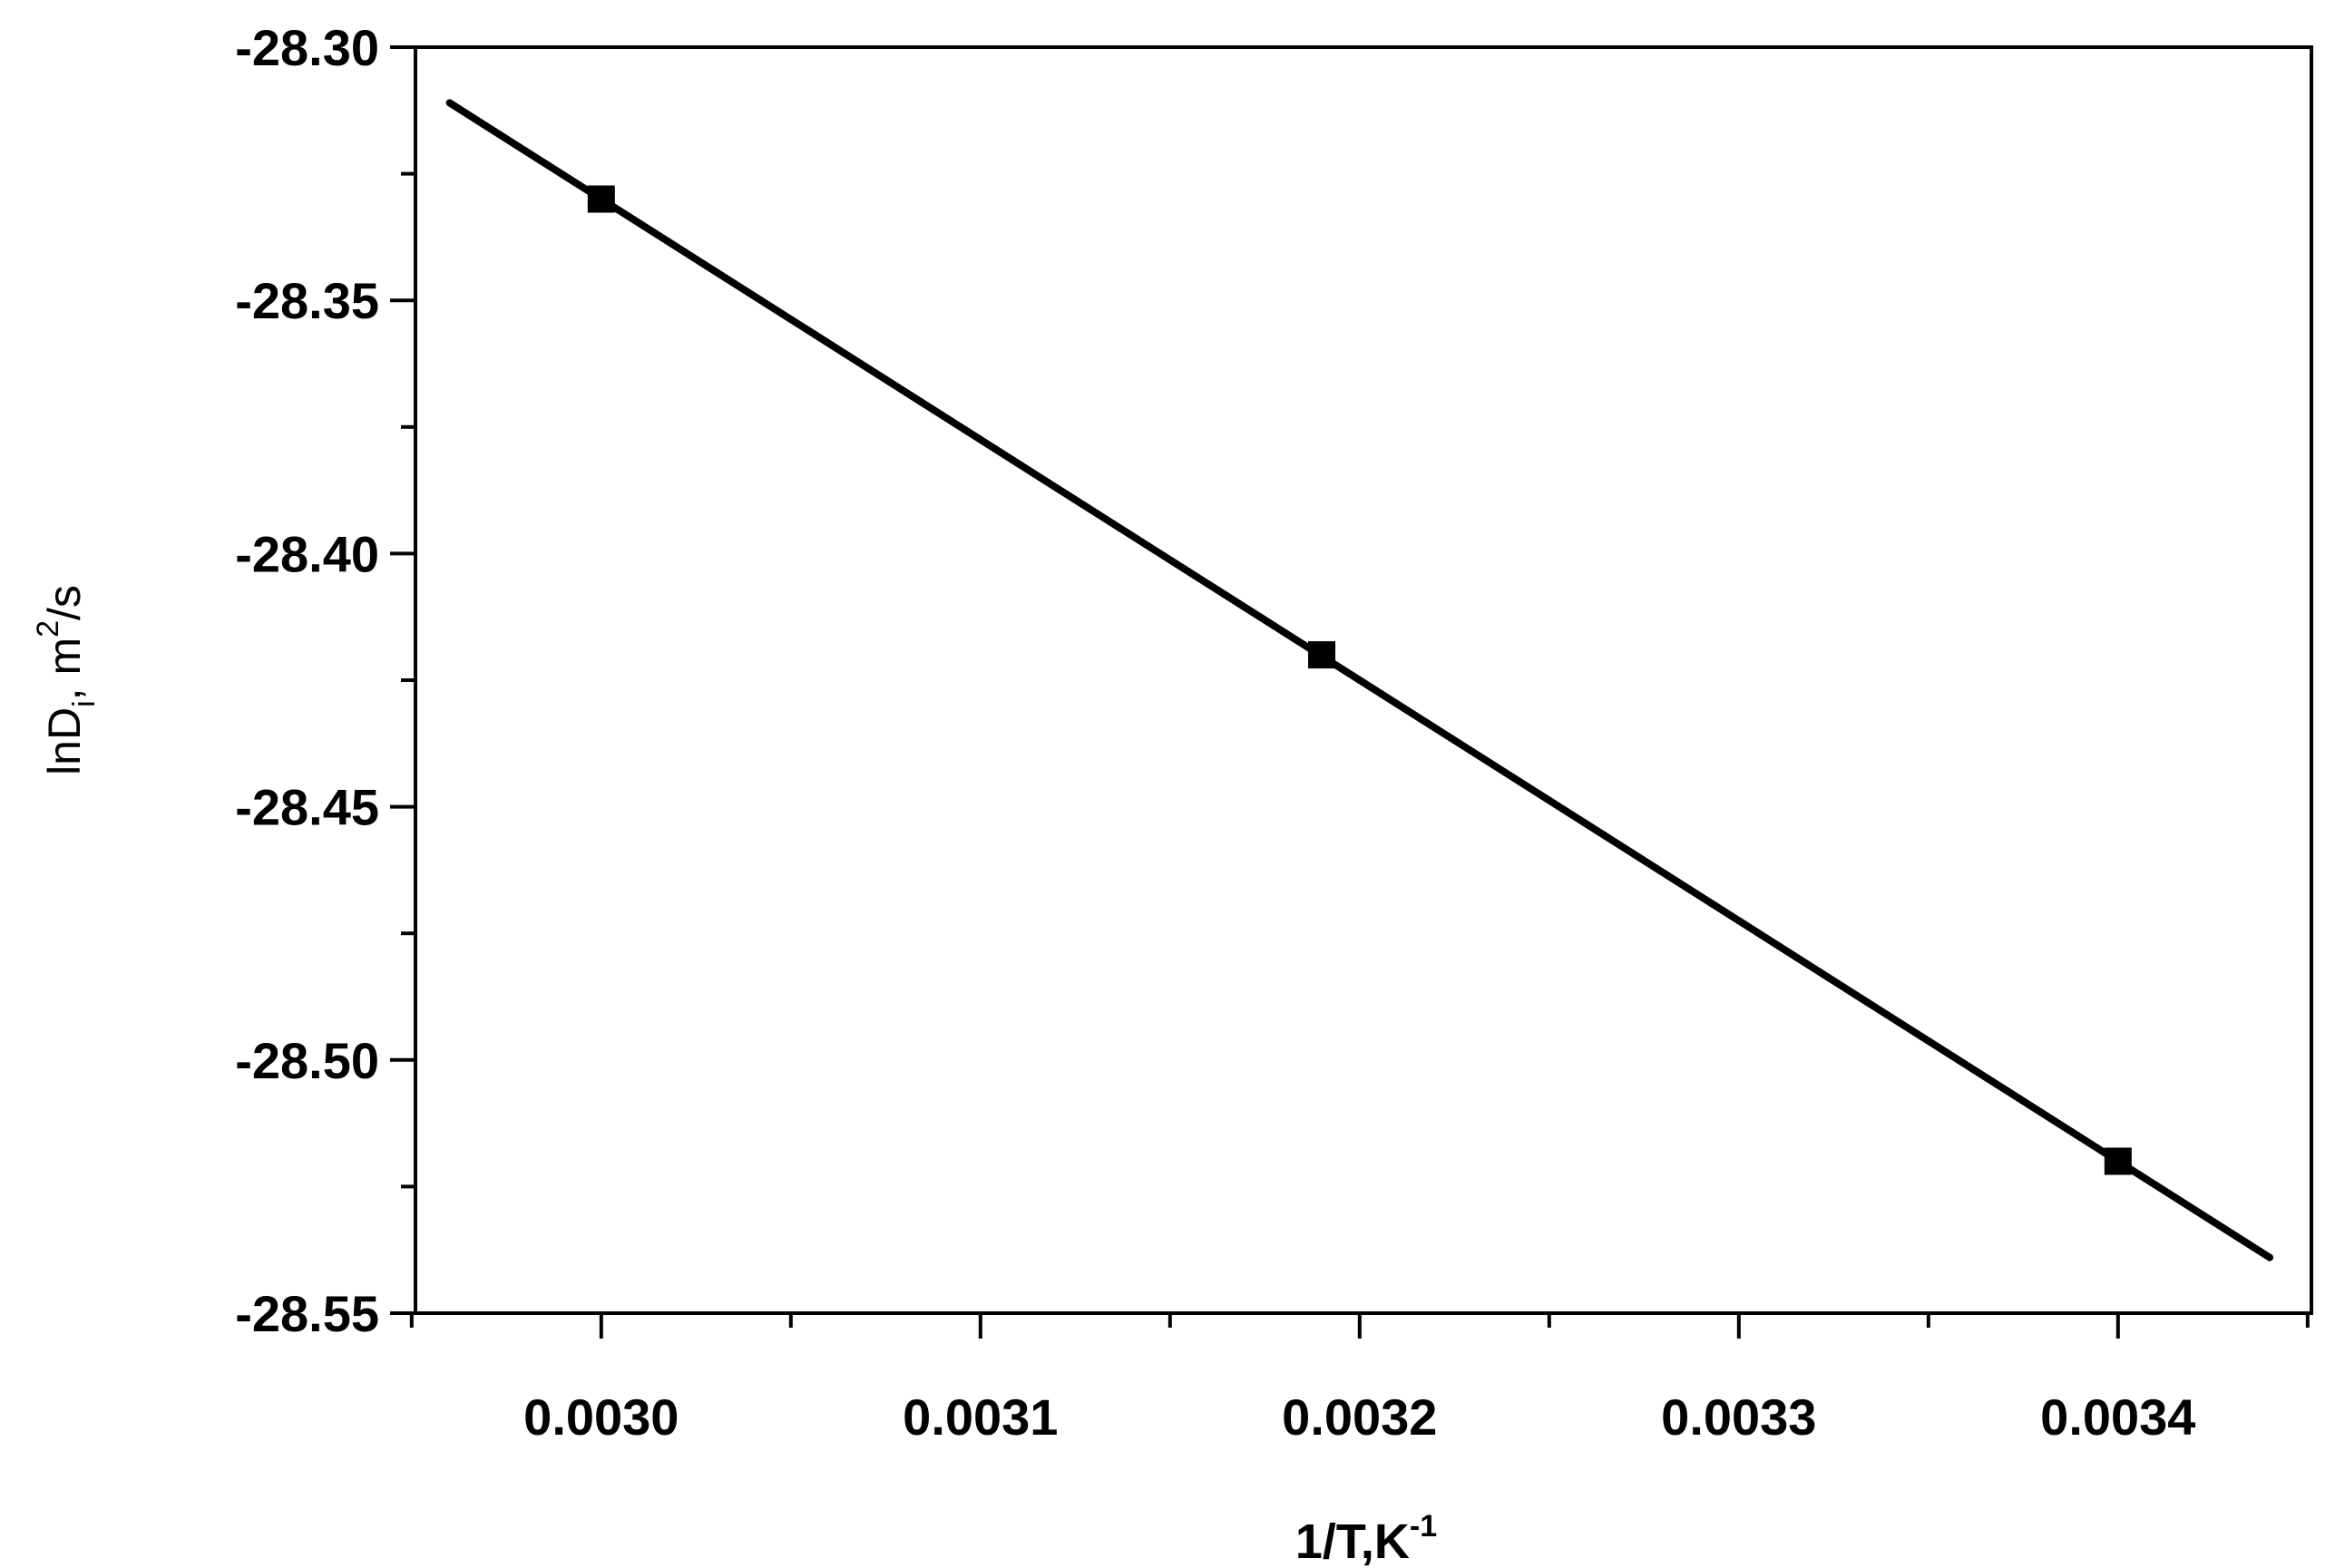 This screenshot has width=2335, height=1568. I want to click on x-tick-label: 0.0032, so click(1359, 1417).